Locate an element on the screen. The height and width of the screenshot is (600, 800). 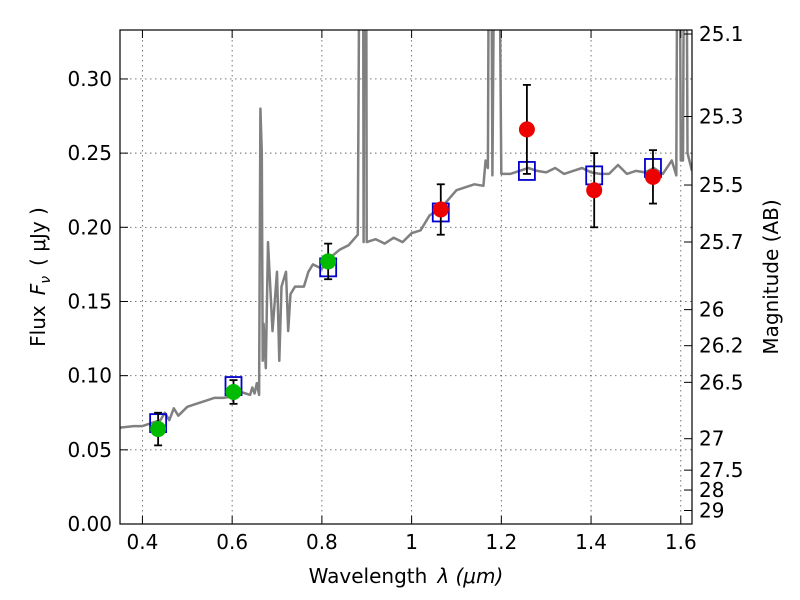
y2-tick-label: 27 is located at coordinates (711, 439).